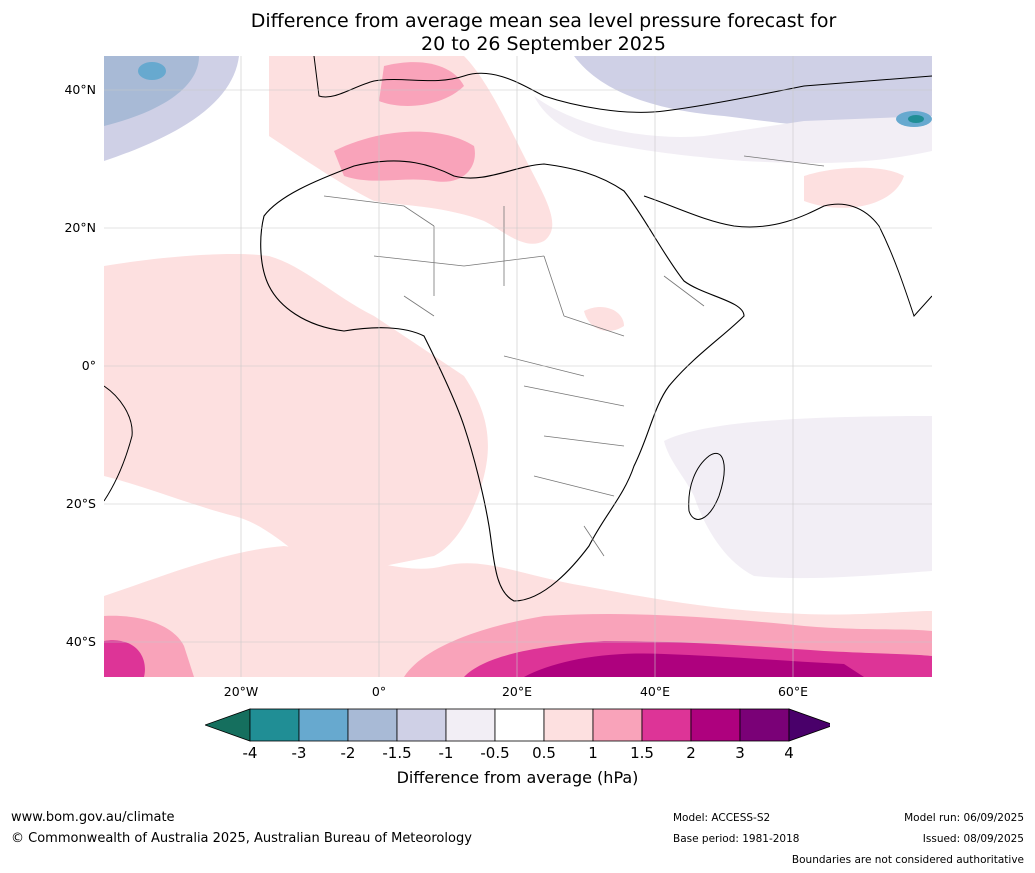 Image resolution: width=1035 pixels, height=873 pixels. What do you see at coordinates (973, 839) in the screenshot?
I see `footer-issued: Issued: 08/09/2025` at bounding box center [973, 839].